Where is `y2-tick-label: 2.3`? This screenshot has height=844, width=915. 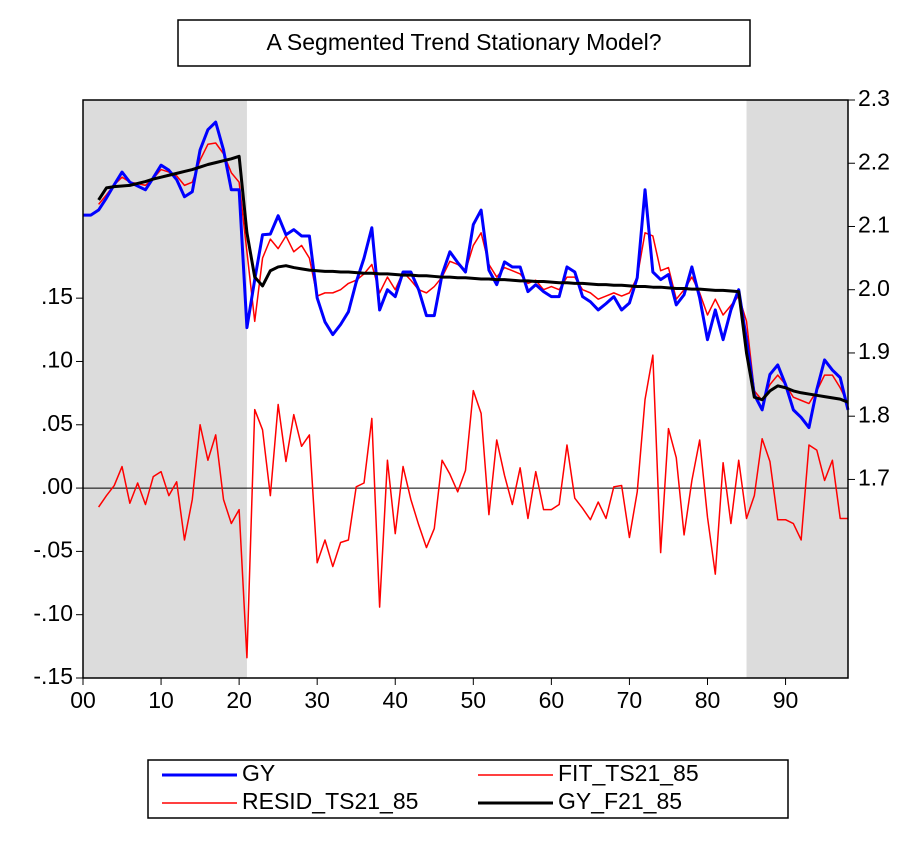 y2-tick-label: 2.3 is located at coordinates (874, 98).